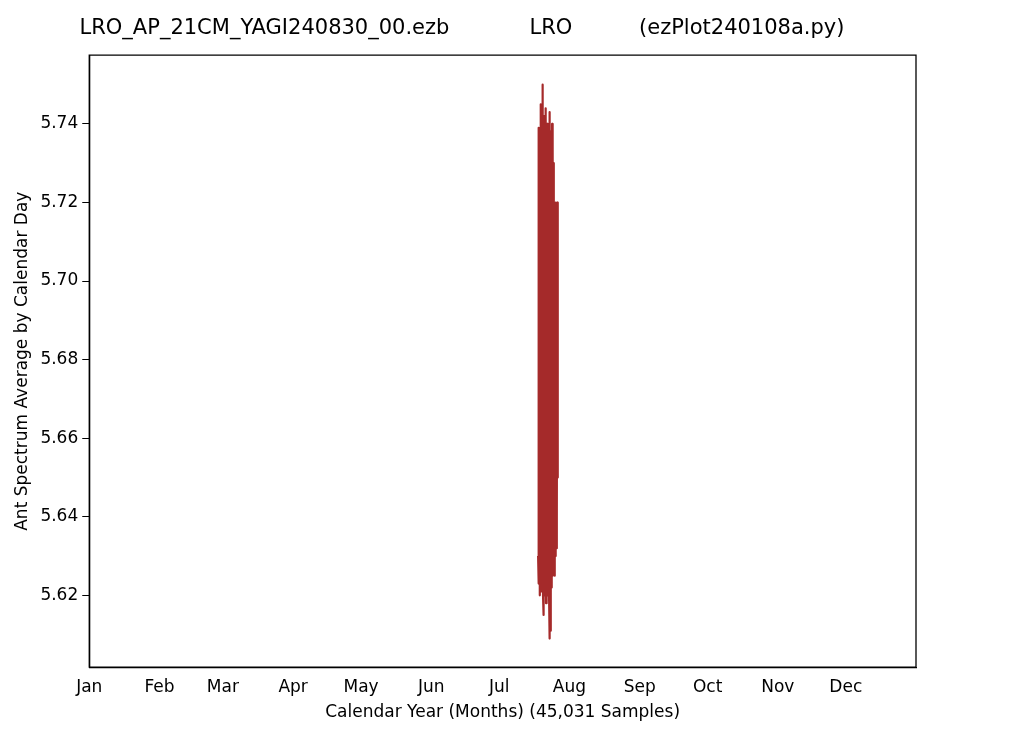  I want to click on x-axis-title: Calendar Year (Months) (45,031 Samples), so click(503, 711).